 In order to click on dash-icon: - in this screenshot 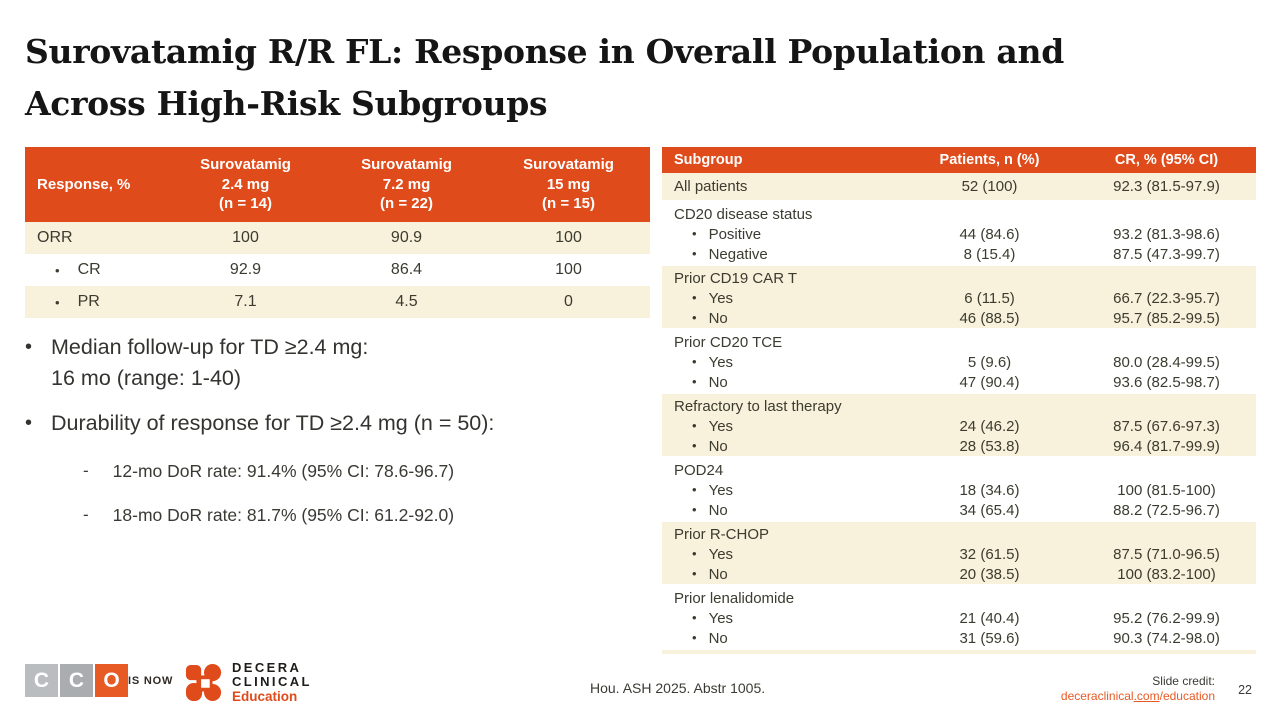, I will do `click(86, 514)`.